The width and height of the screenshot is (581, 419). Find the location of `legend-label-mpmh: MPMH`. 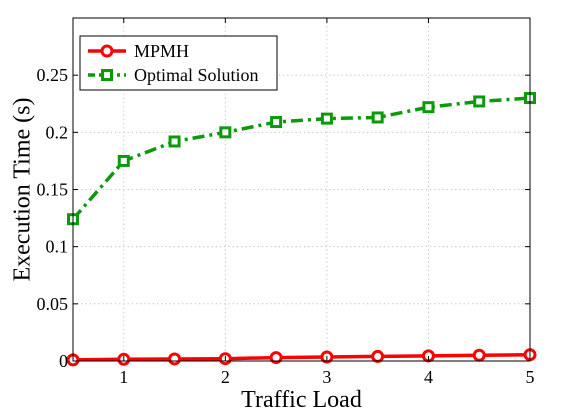

legend-label-mpmh: MPMH is located at coordinates (161, 51).